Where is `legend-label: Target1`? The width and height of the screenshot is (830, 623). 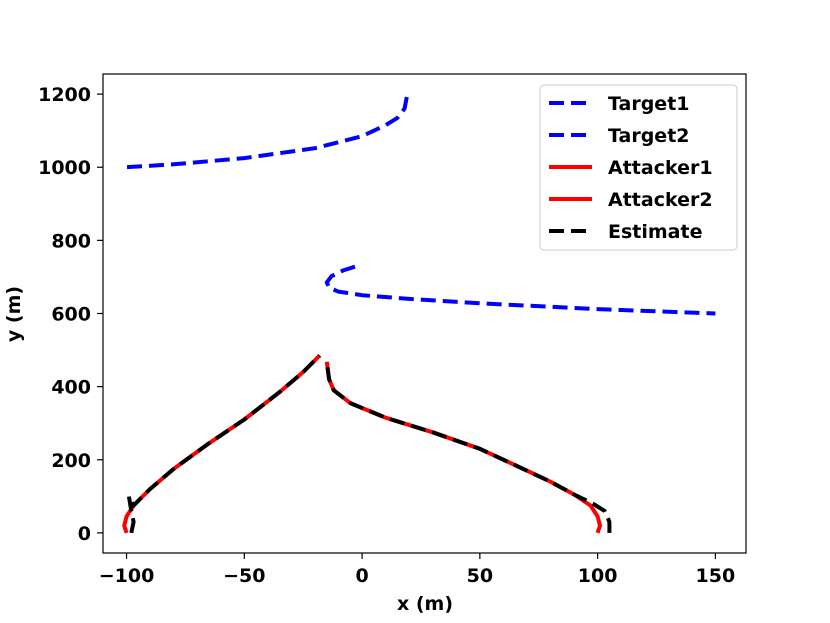
legend-label: Target1 is located at coordinates (649, 104).